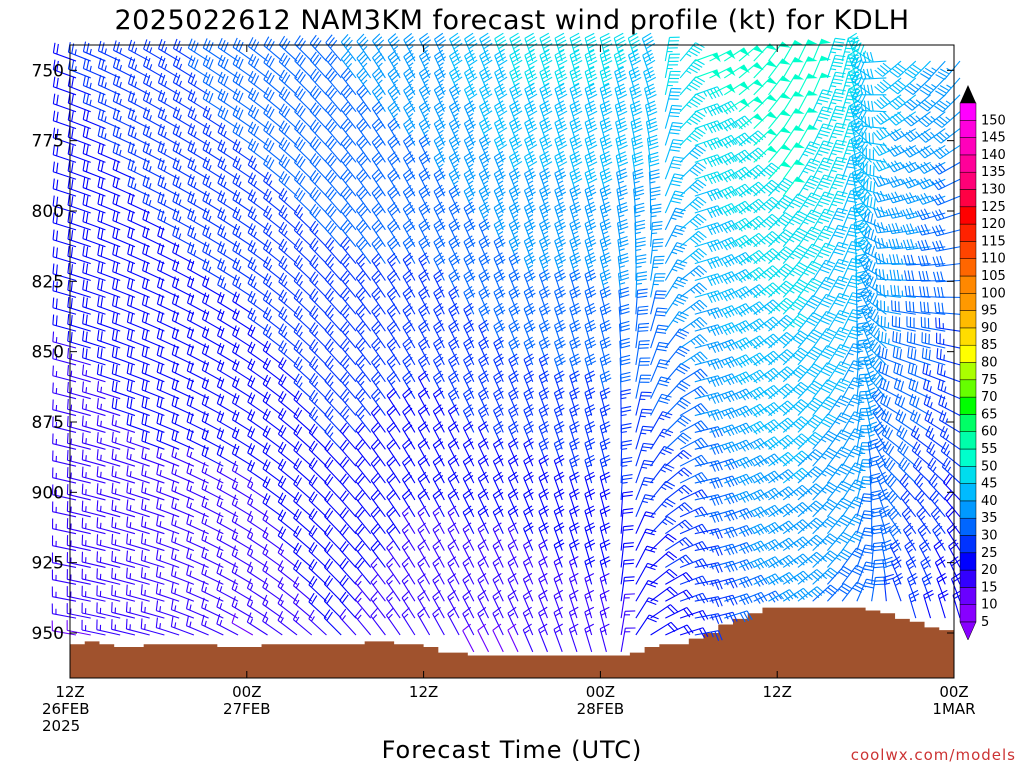 This screenshot has height=768, width=1024. What do you see at coordinates (993, 172) in the screenshot?
I see `colorbar-label: 135` at bounding box center [993, 172].